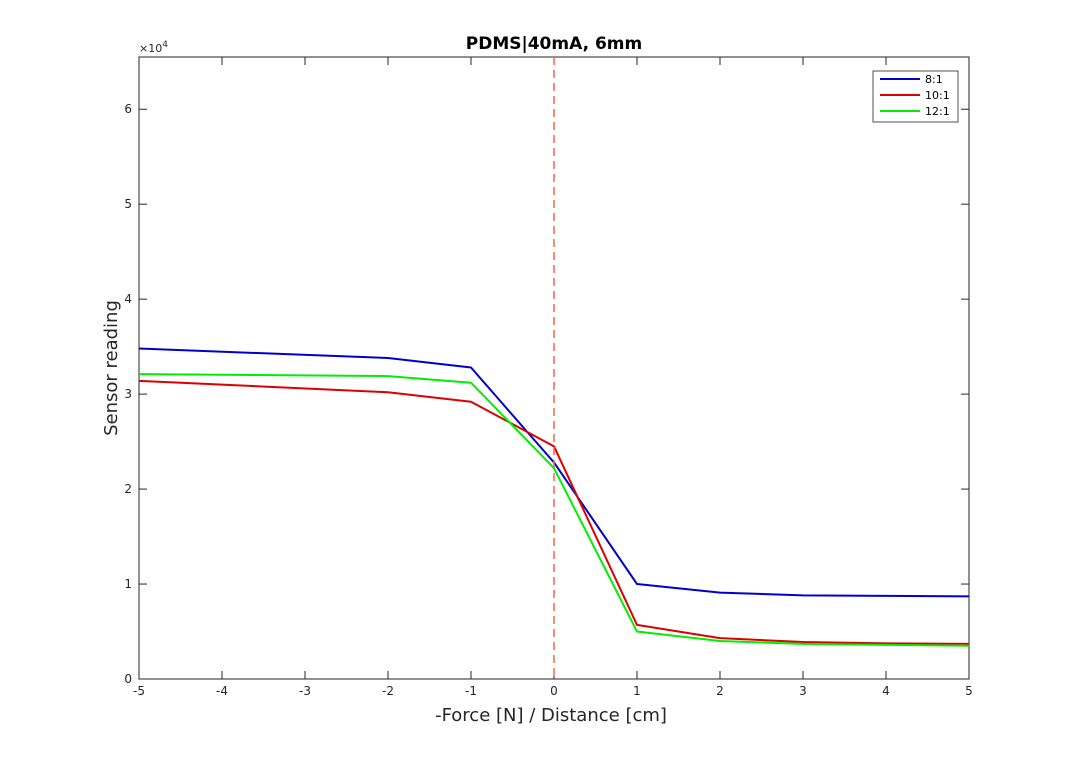  I want to click on y-axis-title: Sensor reading, so click(111, 368).